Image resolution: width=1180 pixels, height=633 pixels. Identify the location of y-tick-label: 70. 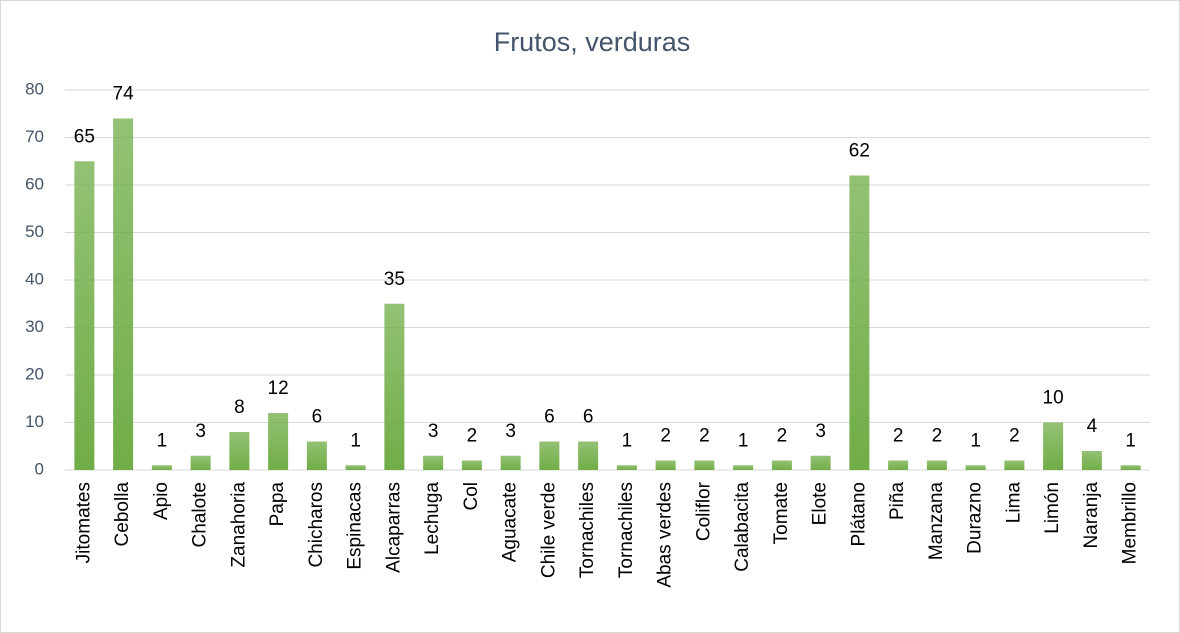
(34, 136).